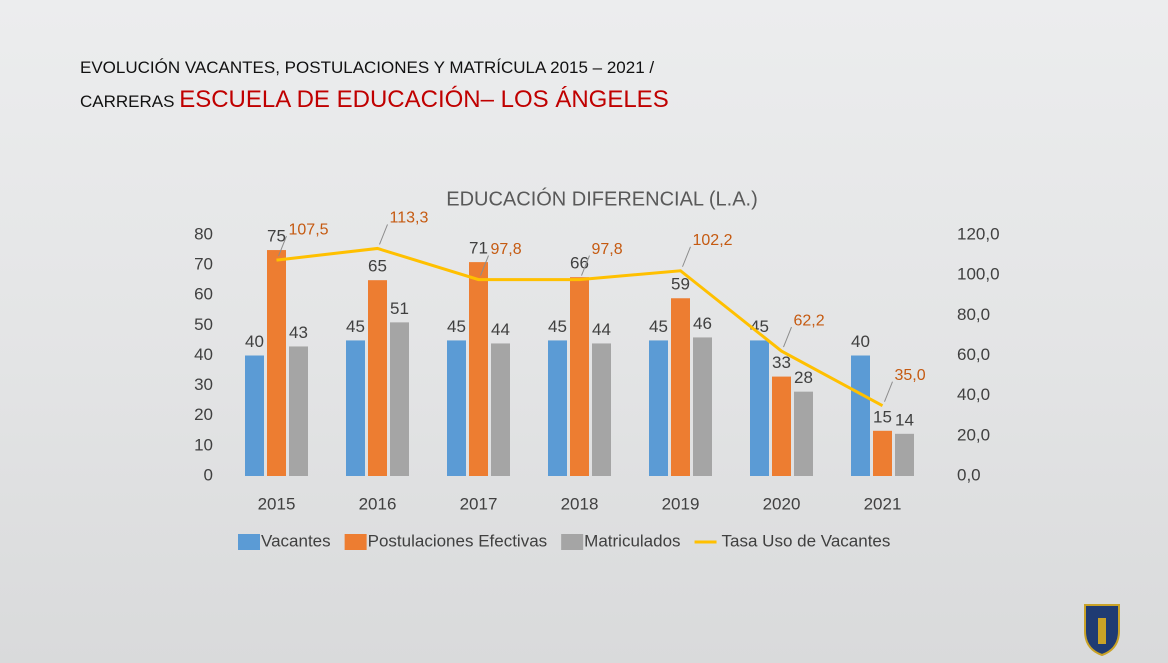 This screenshot has width=1168, height=663. Describe the element at coordinates (203, 414) in the screenshot. I see `y-tick-label: 20` at that location.